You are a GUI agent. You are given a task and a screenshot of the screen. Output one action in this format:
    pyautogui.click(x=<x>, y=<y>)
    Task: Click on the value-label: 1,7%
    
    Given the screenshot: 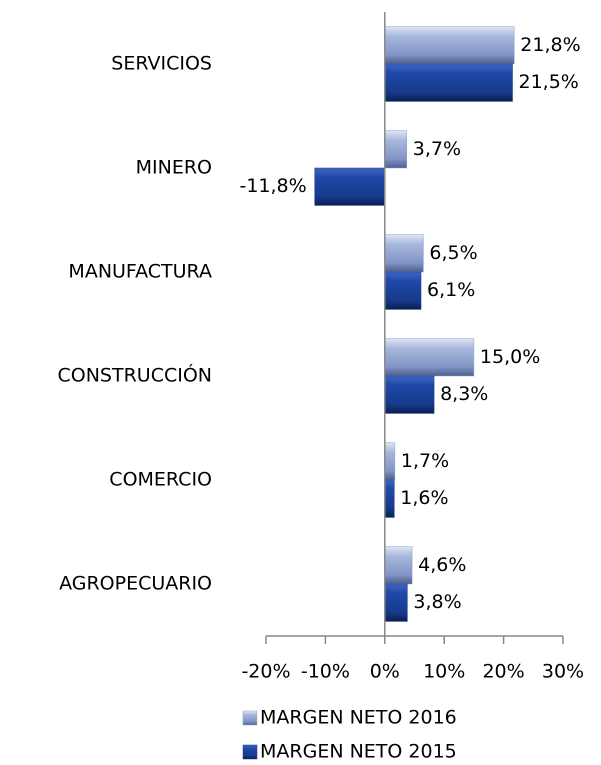 What is the action you would take?
    pyautogui.click(x=425, y=461)
    